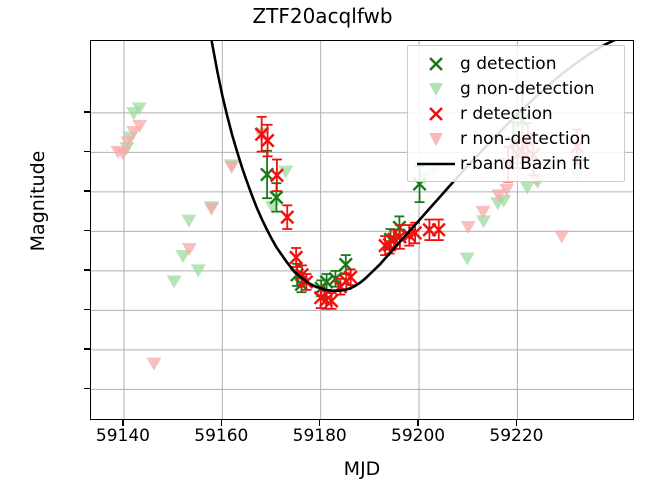  I want to click on legend-item-r-detection: r detection, so click(516, 113).